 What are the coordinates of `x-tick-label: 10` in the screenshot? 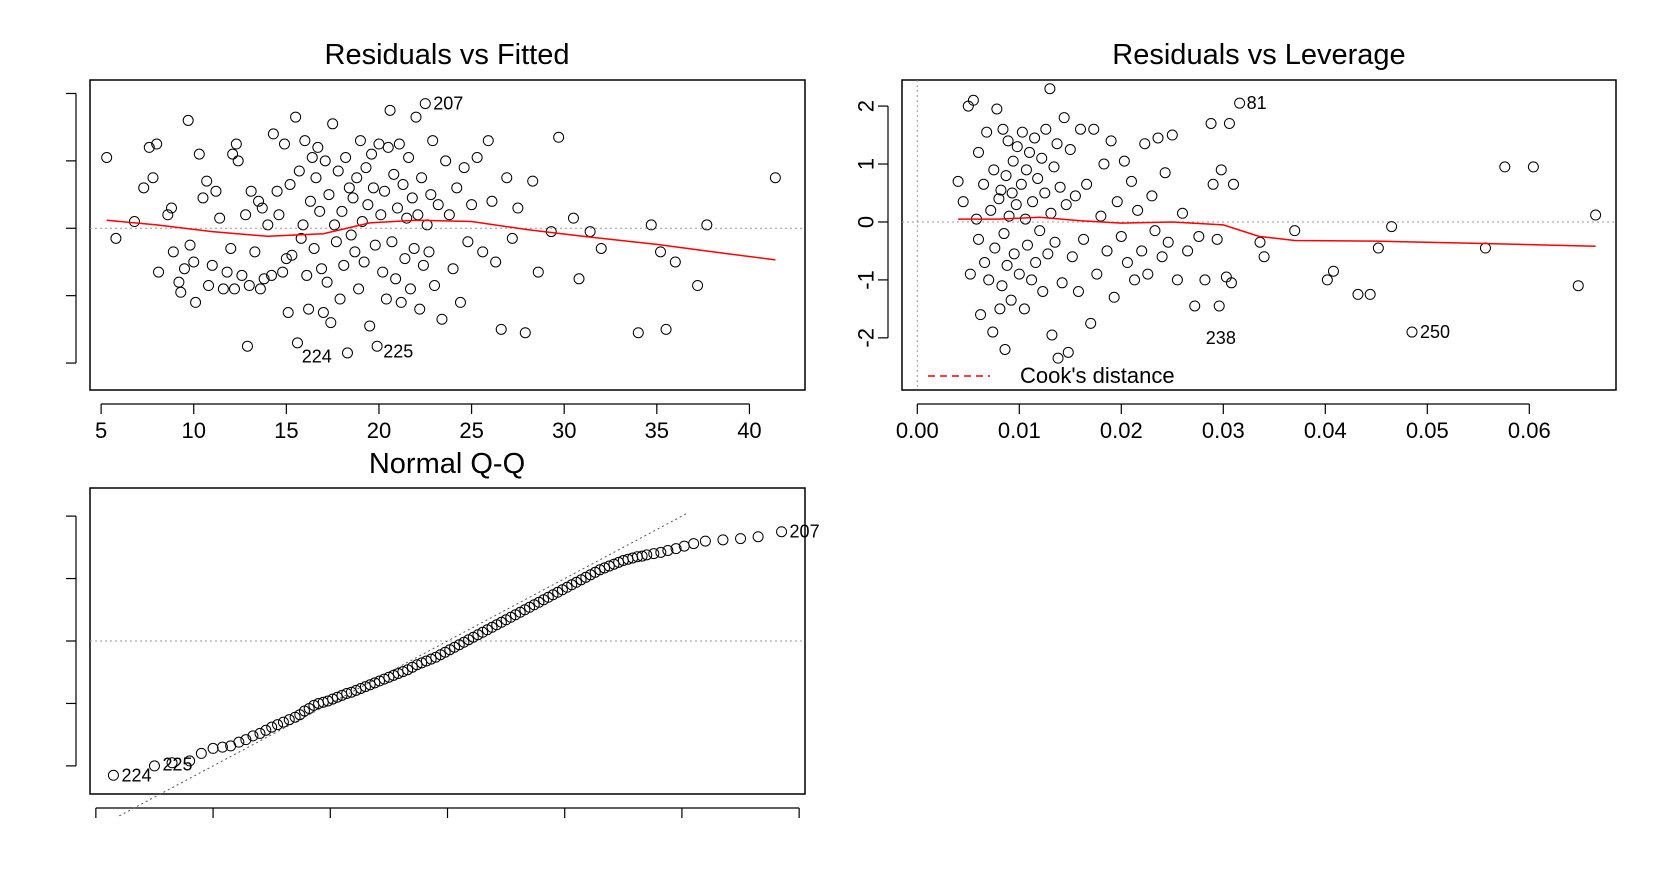 It's located at (193, 430).